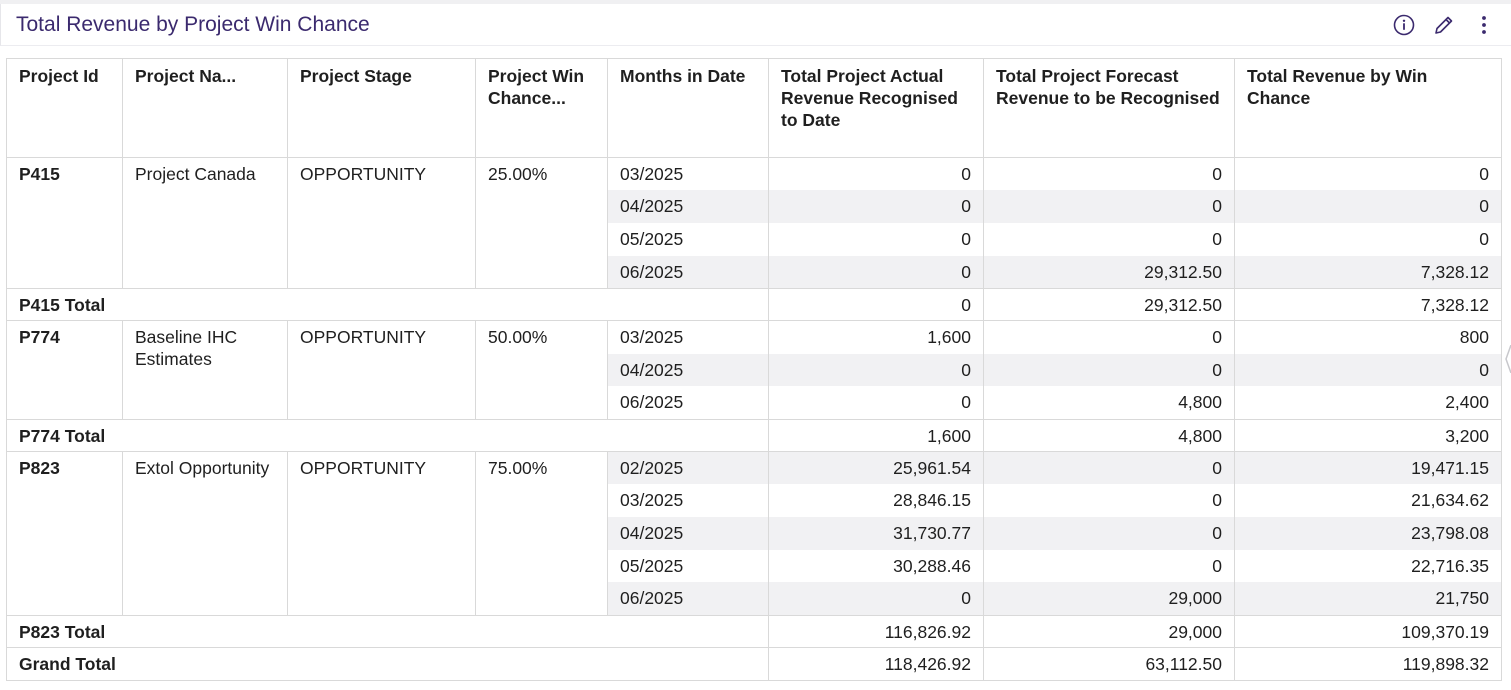  I want to click on project-name-cell: Baseline IHC Estimates, so click(205, 370).